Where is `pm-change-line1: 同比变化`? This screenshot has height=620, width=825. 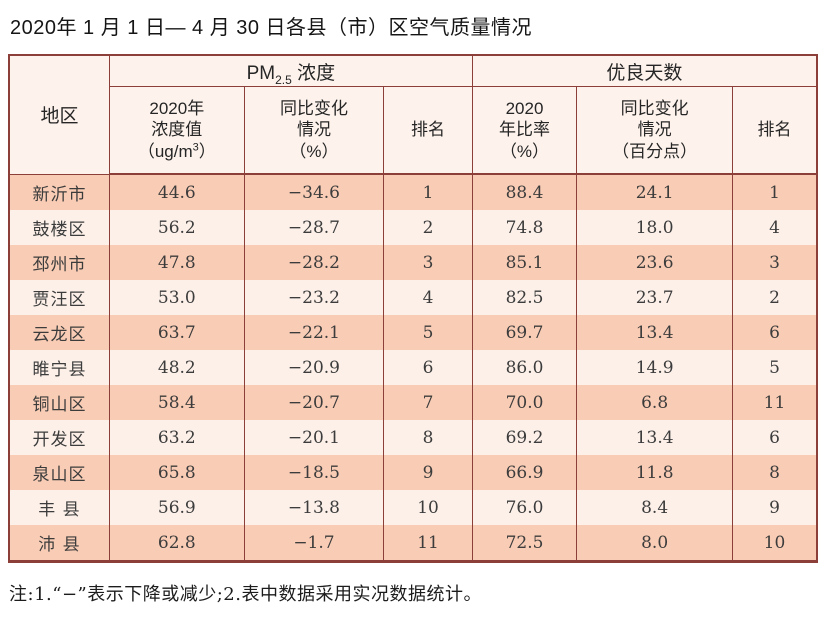
pm-change-line1: 同比变化 is located at coordinates (313, 109).